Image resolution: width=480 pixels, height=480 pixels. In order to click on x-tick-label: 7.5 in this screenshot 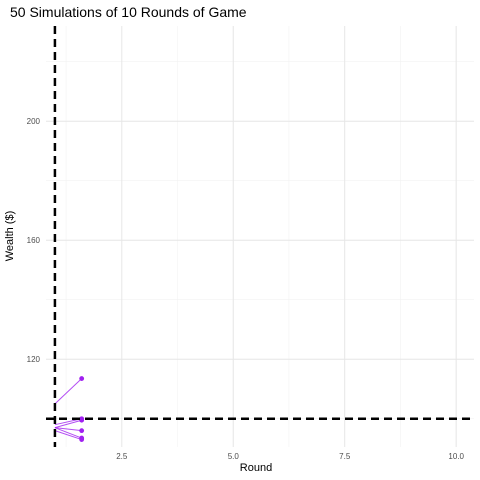, I will do `click(345, 456)`.